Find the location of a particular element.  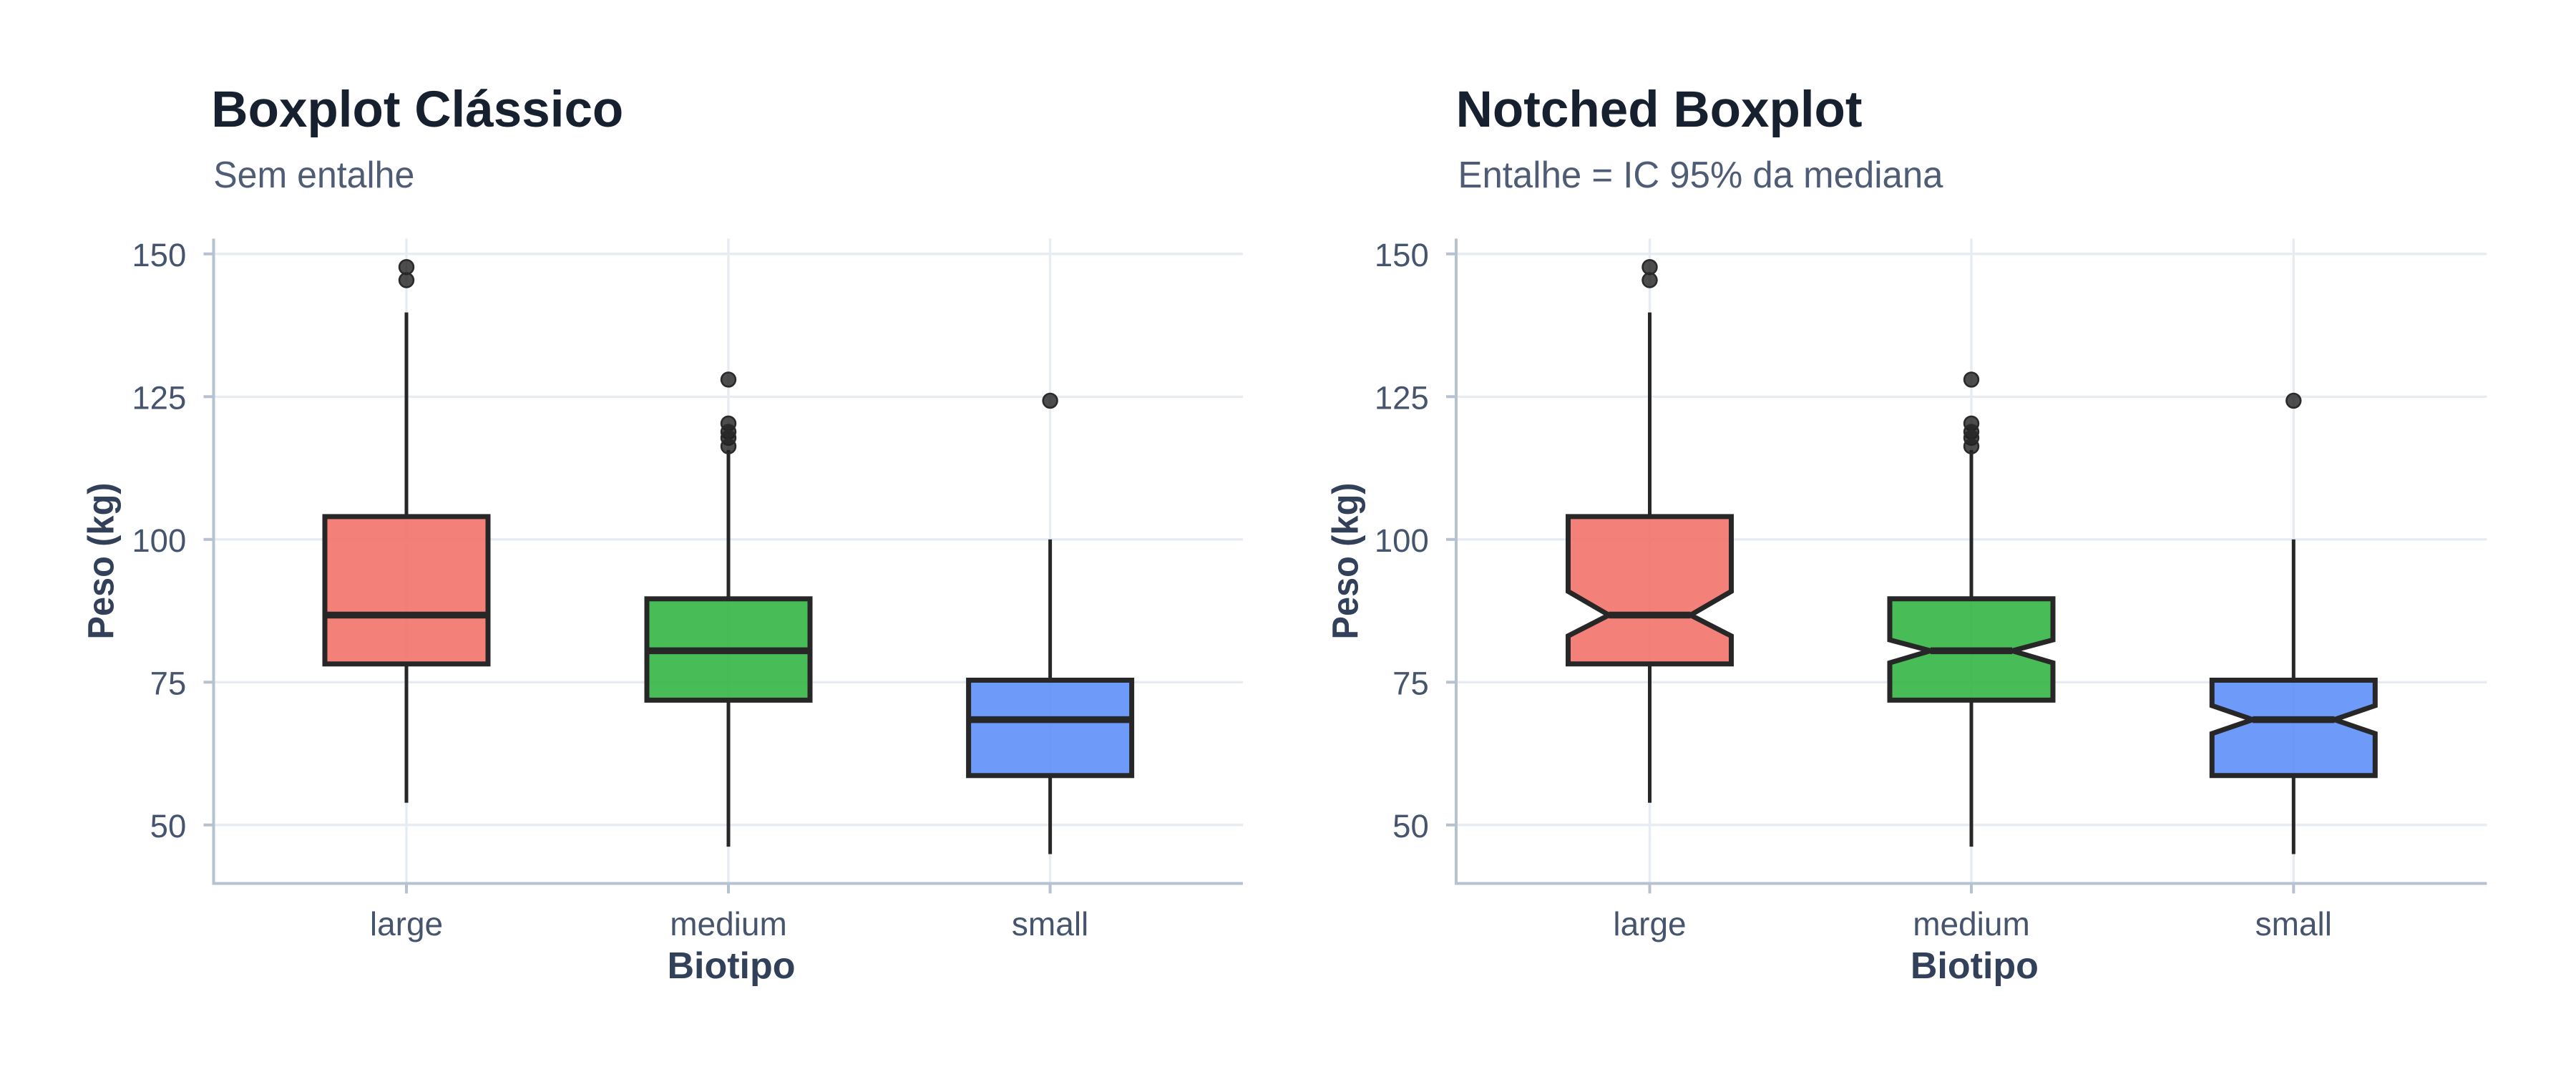

svg-text: Notched Boxplot is located at coordinates (1659, 110).